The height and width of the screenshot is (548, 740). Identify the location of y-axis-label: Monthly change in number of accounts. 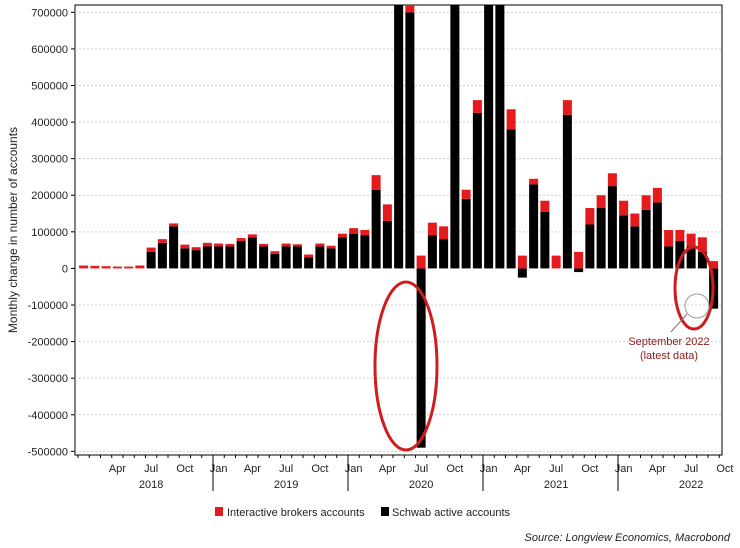
(13, 230).